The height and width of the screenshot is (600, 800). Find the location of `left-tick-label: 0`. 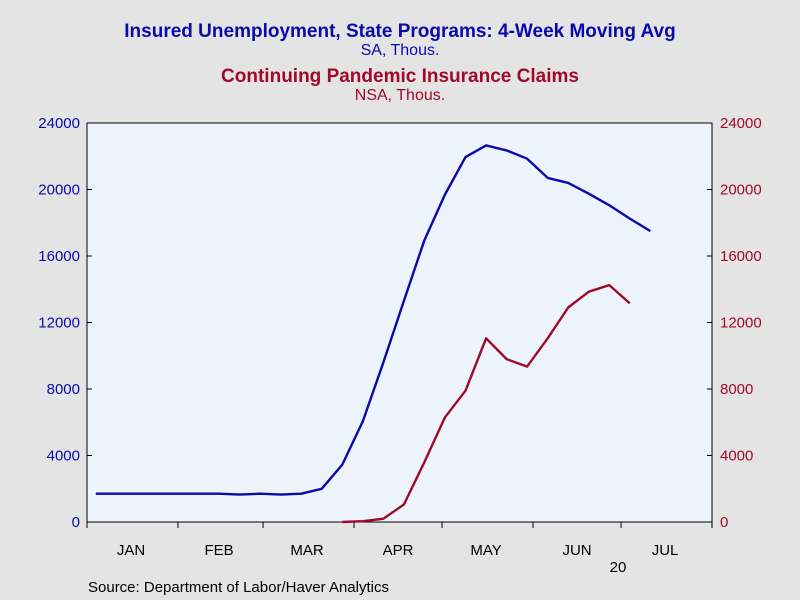

left-tick-label: 0 is located at coordinates (76, 522).